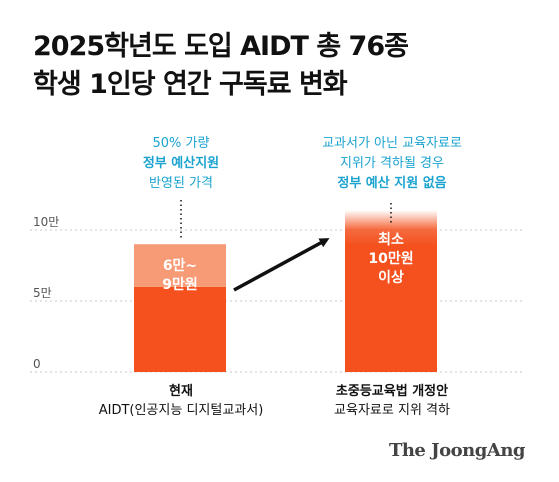 This screenshot has width=559, height=482. Describe the element at coordinates (180, 329) in the screenshot. I see `bar-current` at that location.